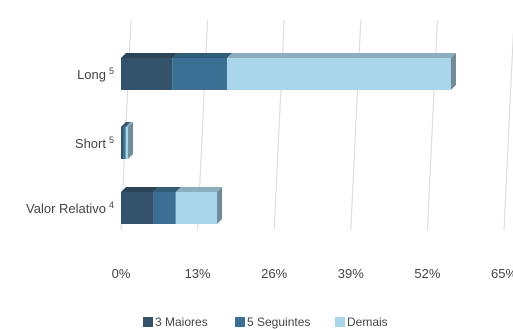  I want to click on legend: 3 Maiores 5 Seguintes Demais, so click(265, 322).